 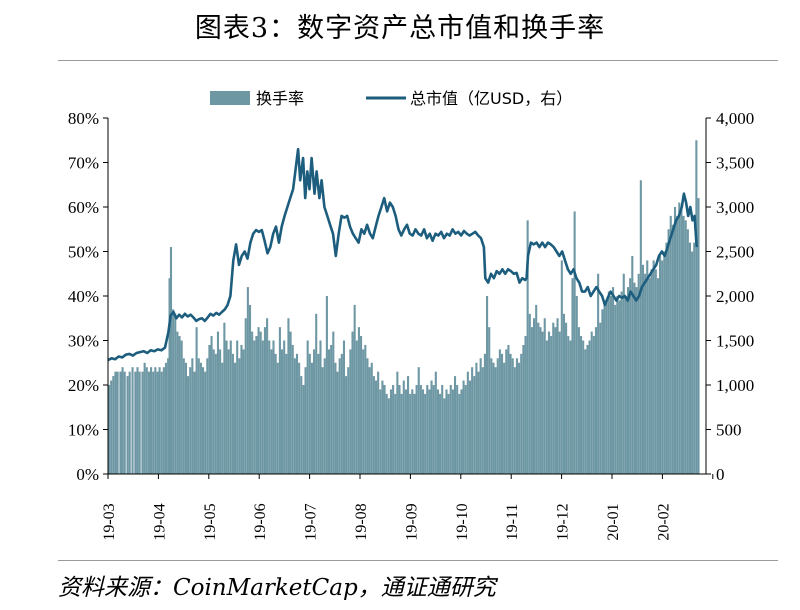 I want to click on legend-label-turnover: 换手率, so click(x=280, y=98).